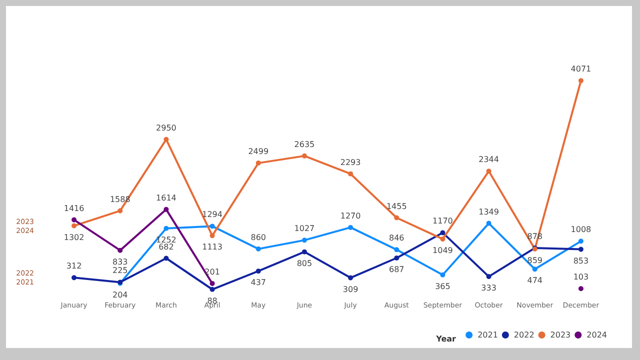 The image size is (640, 360). Describe the element at coordinates (535, 260) in the screenshot. I see `data-label: 859` at that location.